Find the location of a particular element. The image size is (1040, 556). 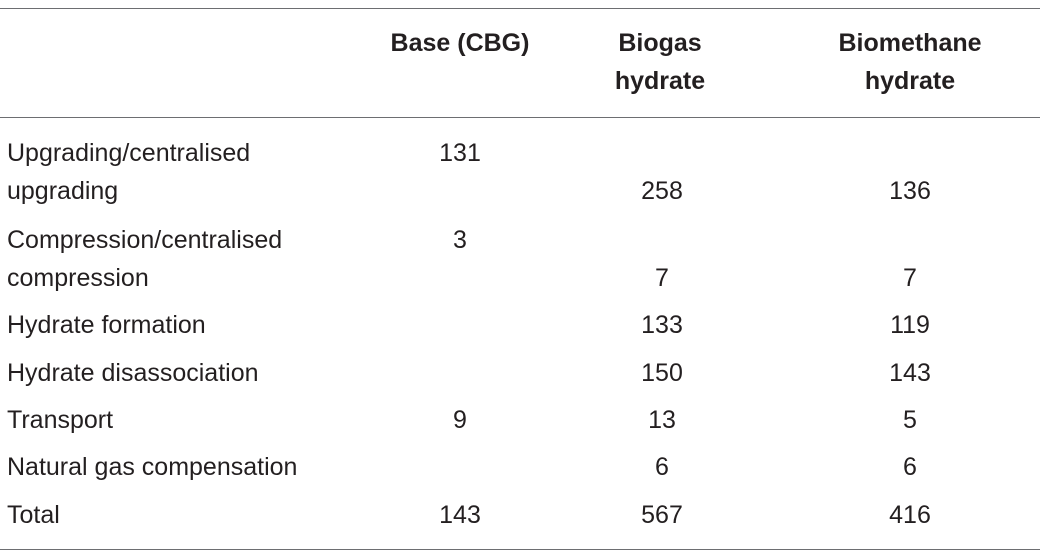

cell-base: 3 is located at coordinates (460, 240).